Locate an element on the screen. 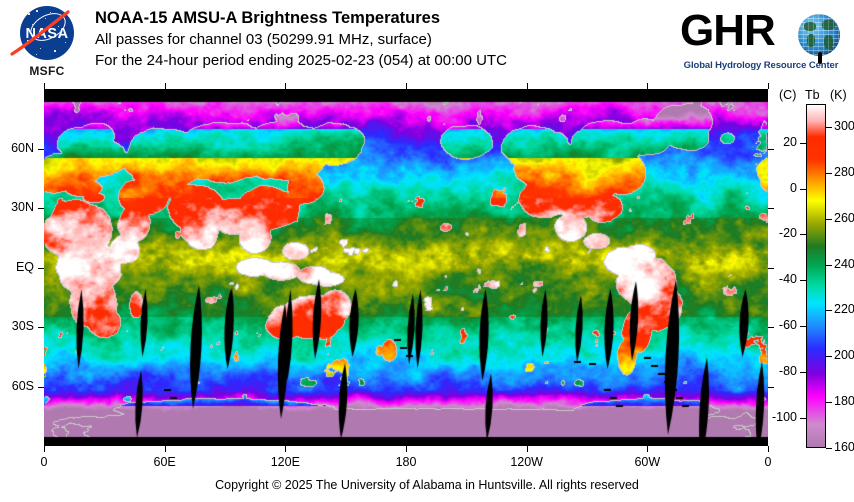 The width and height of the screenshot is (854, 502). colorbar-label-kelvin: 200 is located at coordinates (844, 355).